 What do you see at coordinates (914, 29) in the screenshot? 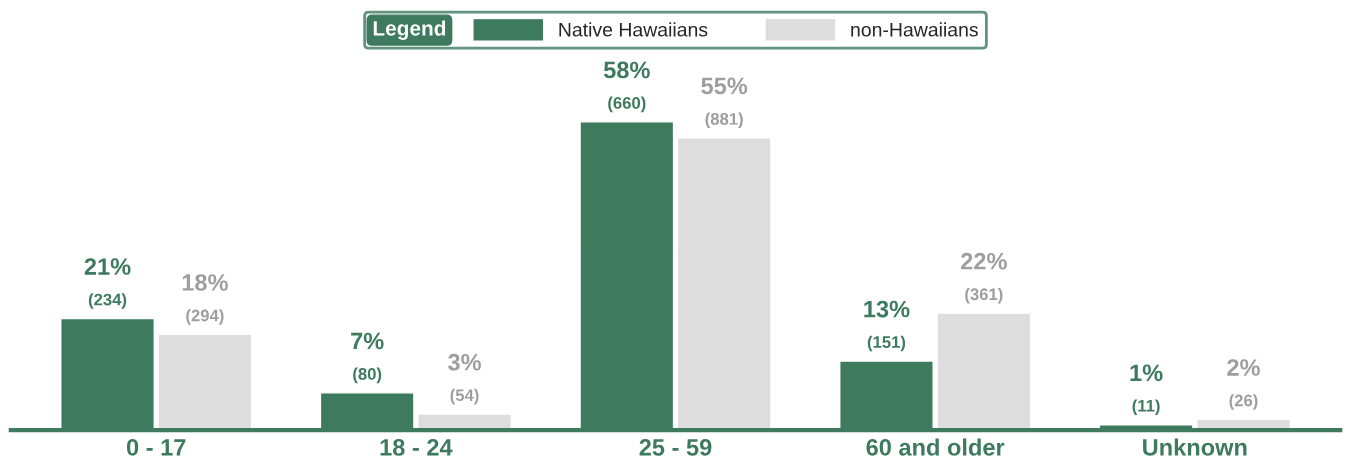
I see `legend-label: non-Hawaiians` at bounding box center [914, 29].